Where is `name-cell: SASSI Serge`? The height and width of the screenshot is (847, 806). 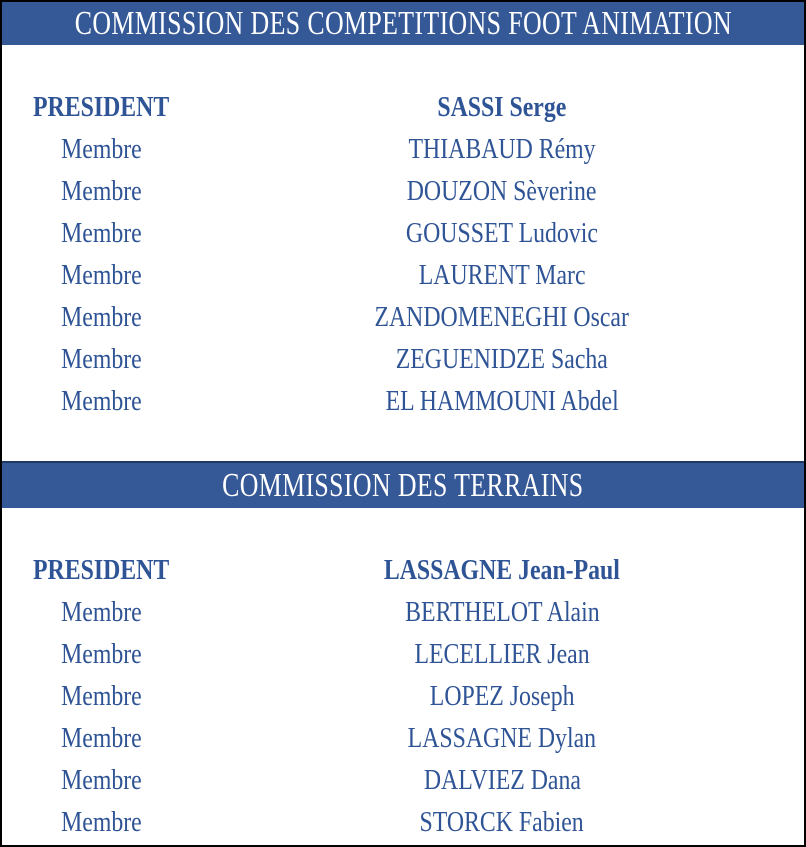
name-cell: SASSI Serge is located at coordinates (502, 108).